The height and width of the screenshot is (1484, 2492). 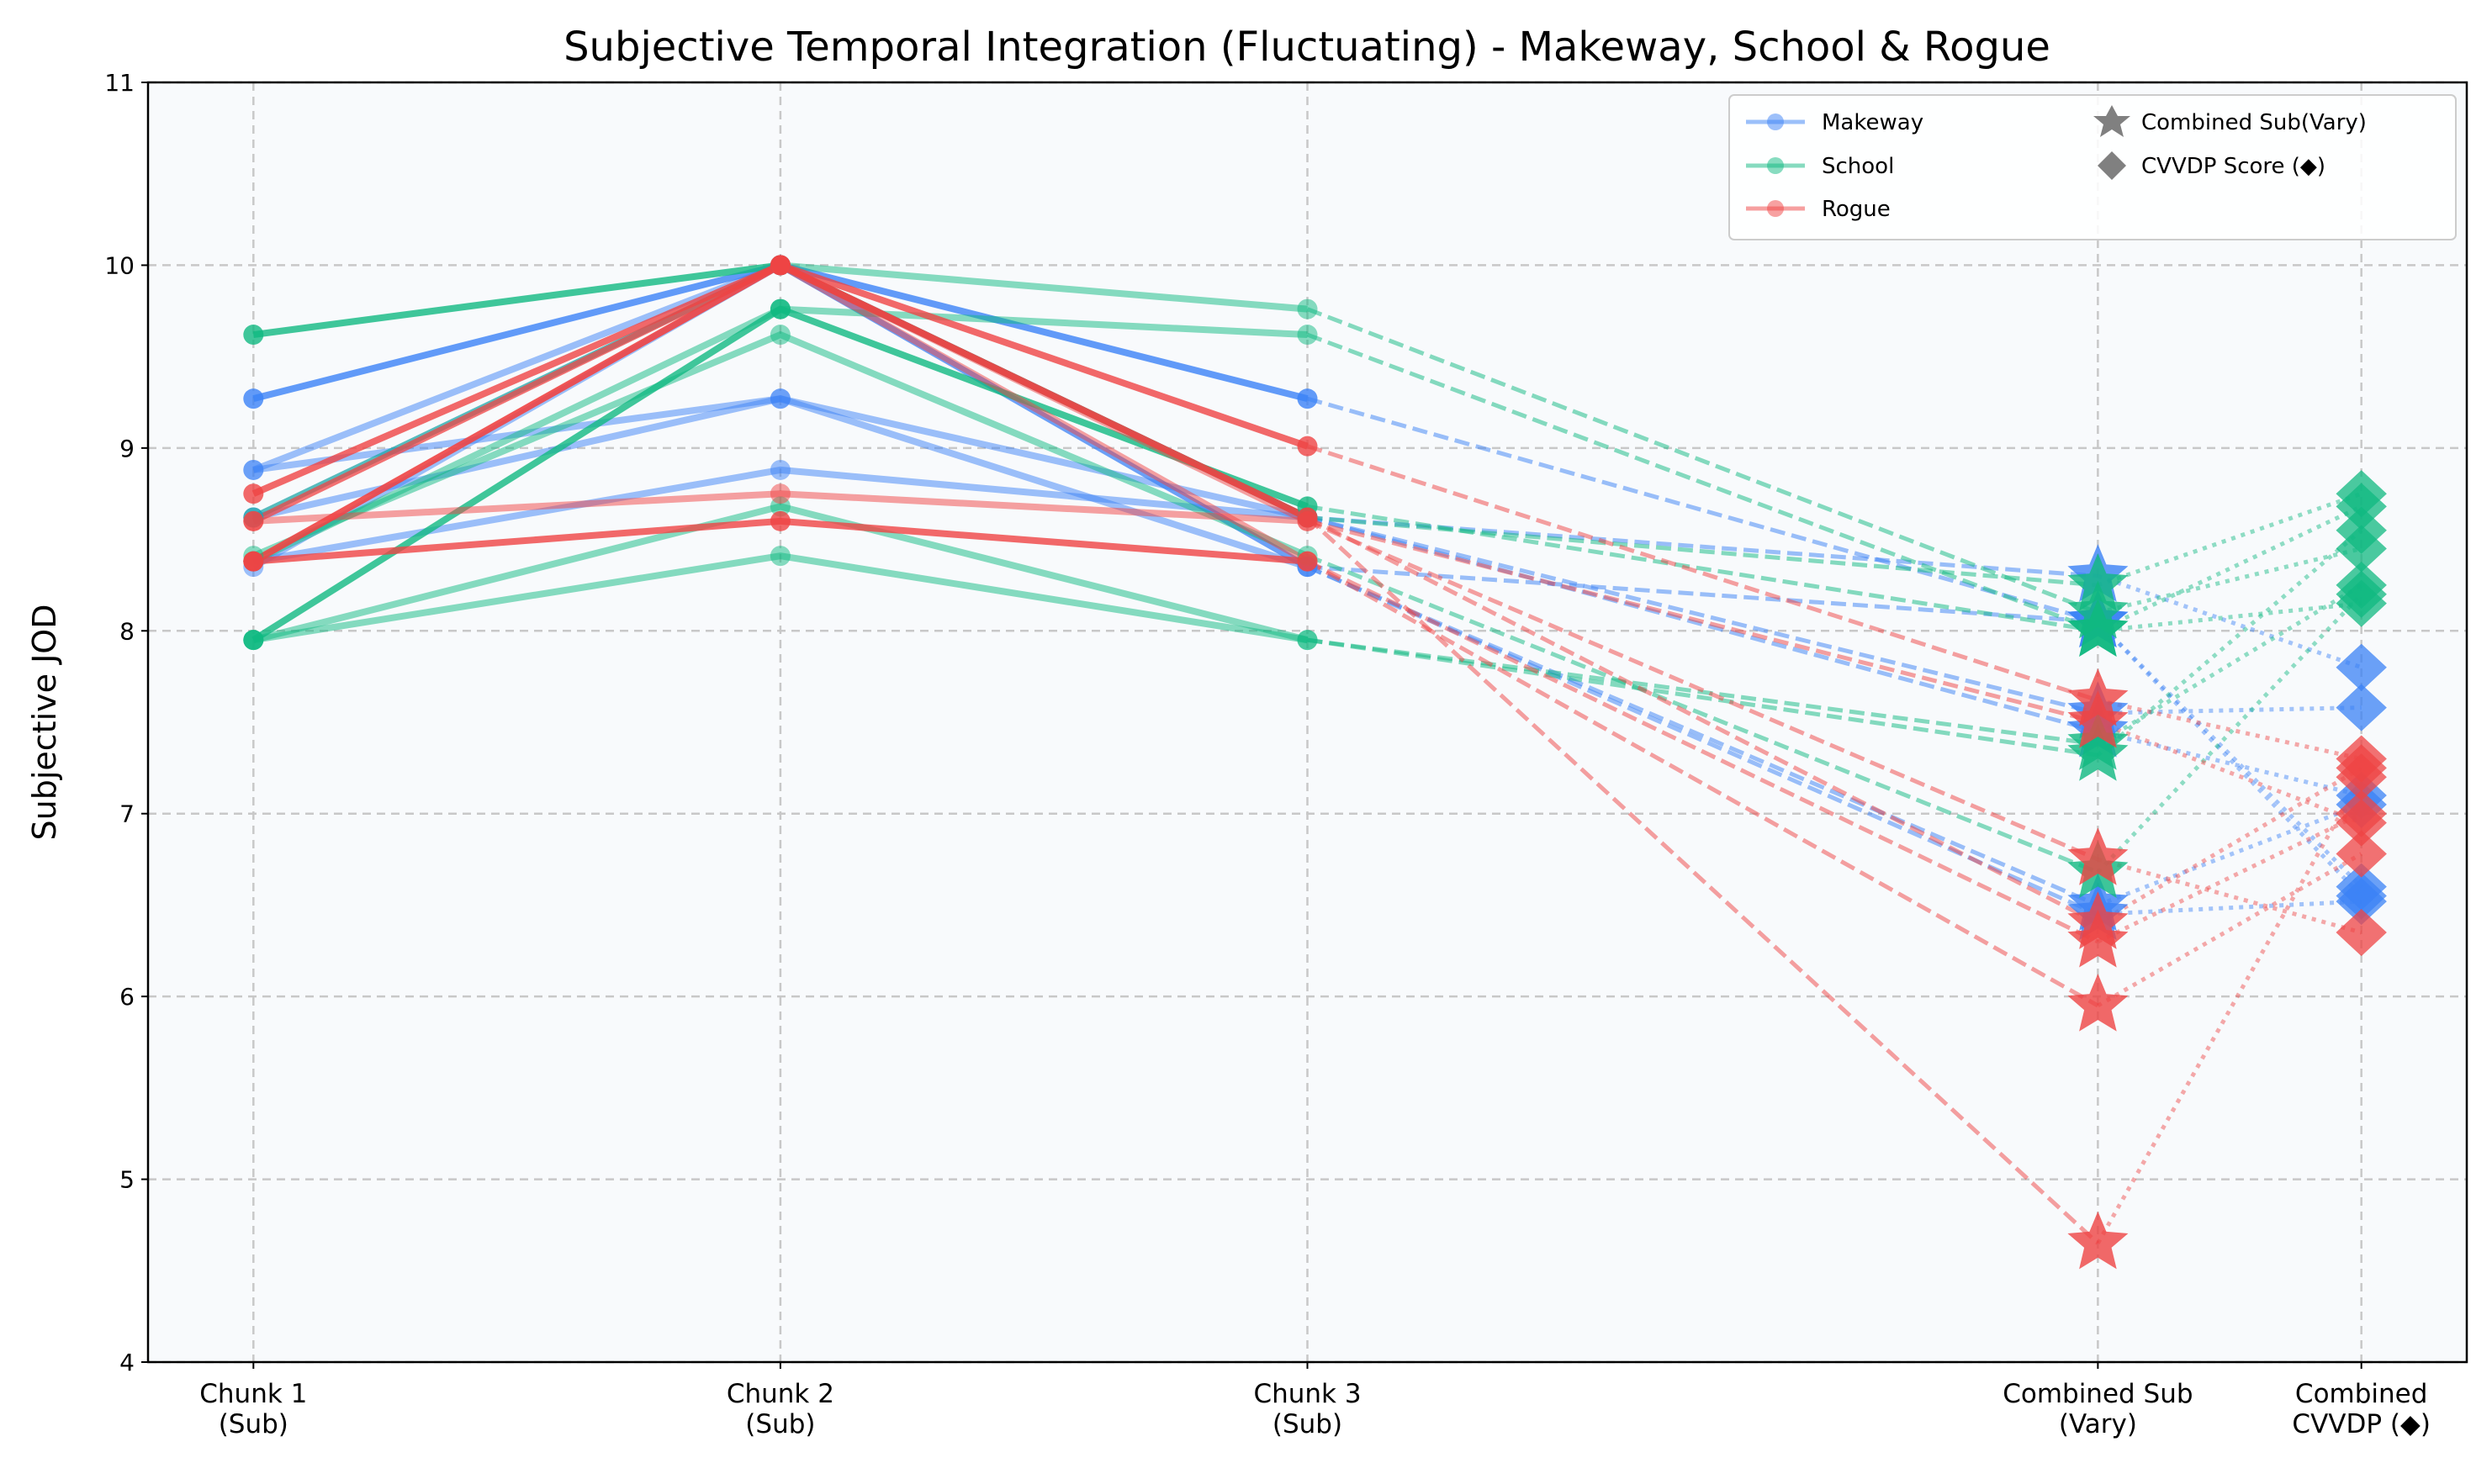 What do you see at coordinates (2098, 741) in the screenshot?
I see `school-combined-star` at bounding box center [2098, 741].